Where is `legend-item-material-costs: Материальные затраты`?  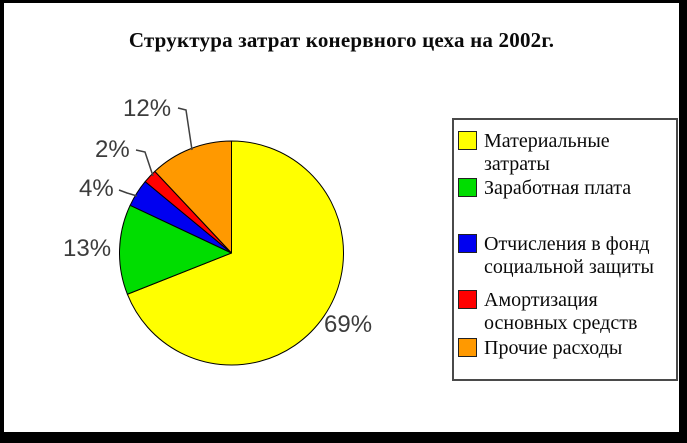 legend-item-material-costs: Материальные затраты is located at coordinates (566, 153).